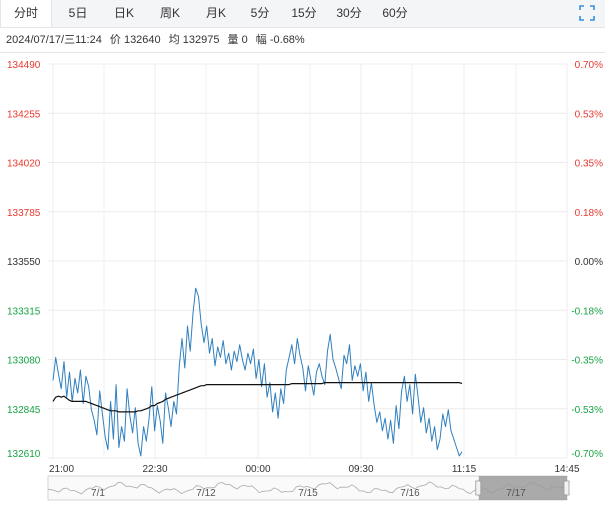  Describe the element at coordinates (215, 13) in the screenshot. I see `tab-monthly-k: 月K` at that location.